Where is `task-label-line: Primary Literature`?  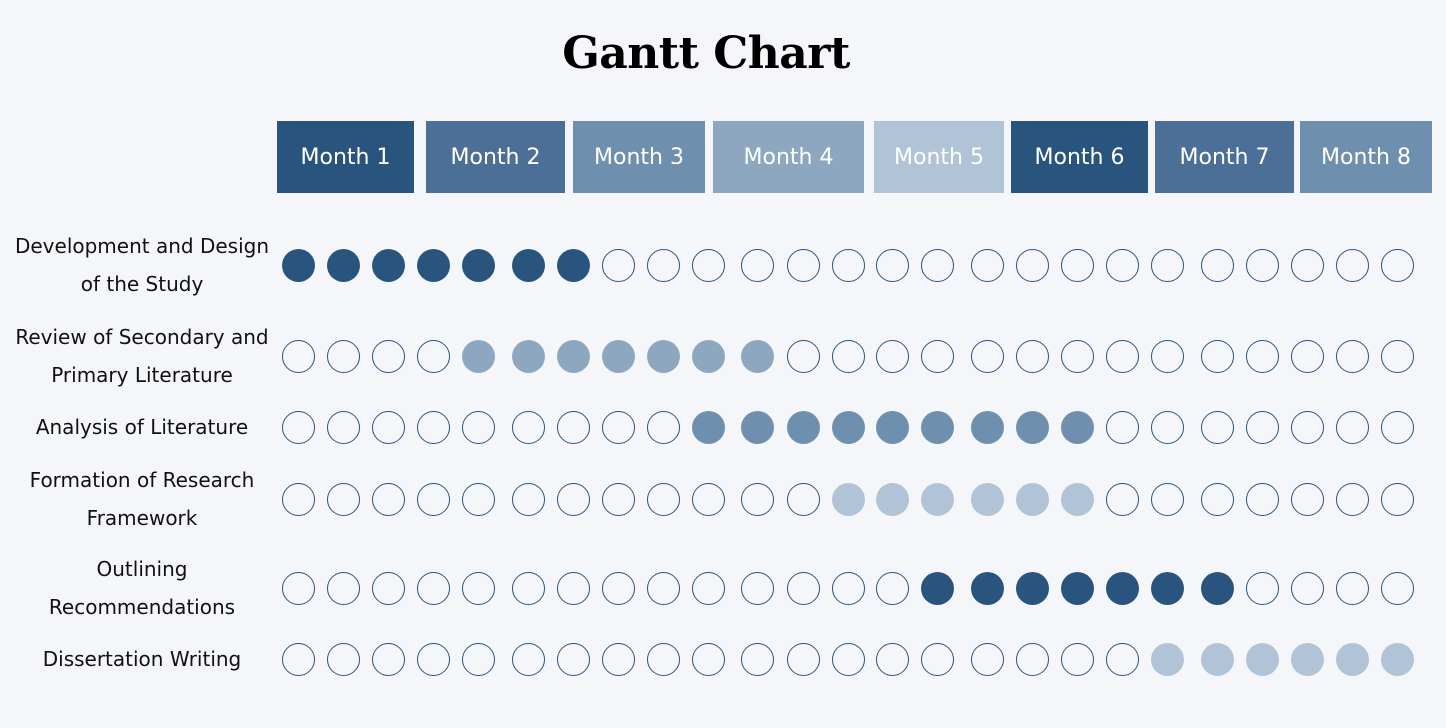
task-label-line: Primary Literature is located at coordinates (142, 375).